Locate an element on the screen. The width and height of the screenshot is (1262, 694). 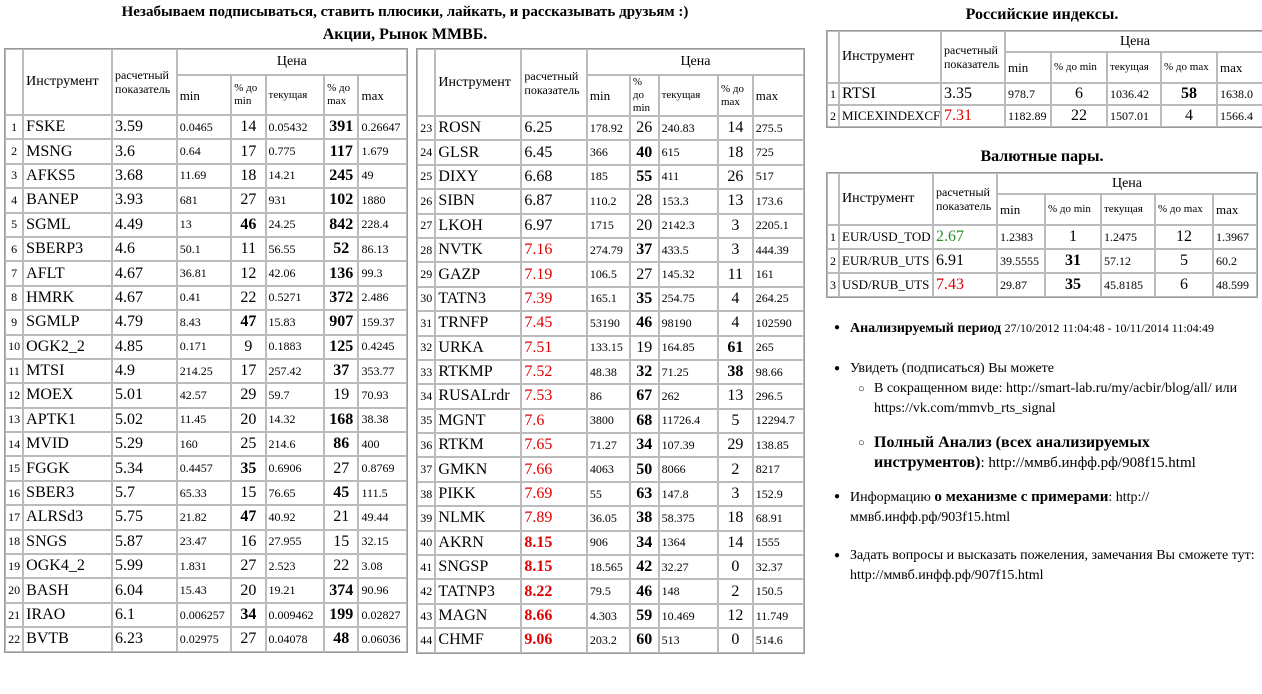
row-index: 21 is located at coordinates (14, 615).